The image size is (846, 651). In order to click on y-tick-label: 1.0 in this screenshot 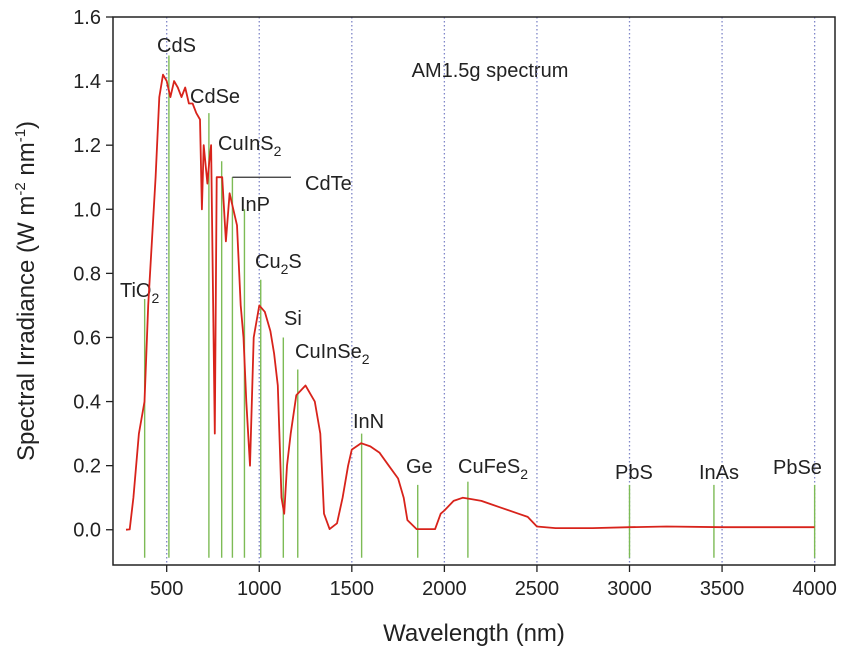, I will do `click(87, 210)`.